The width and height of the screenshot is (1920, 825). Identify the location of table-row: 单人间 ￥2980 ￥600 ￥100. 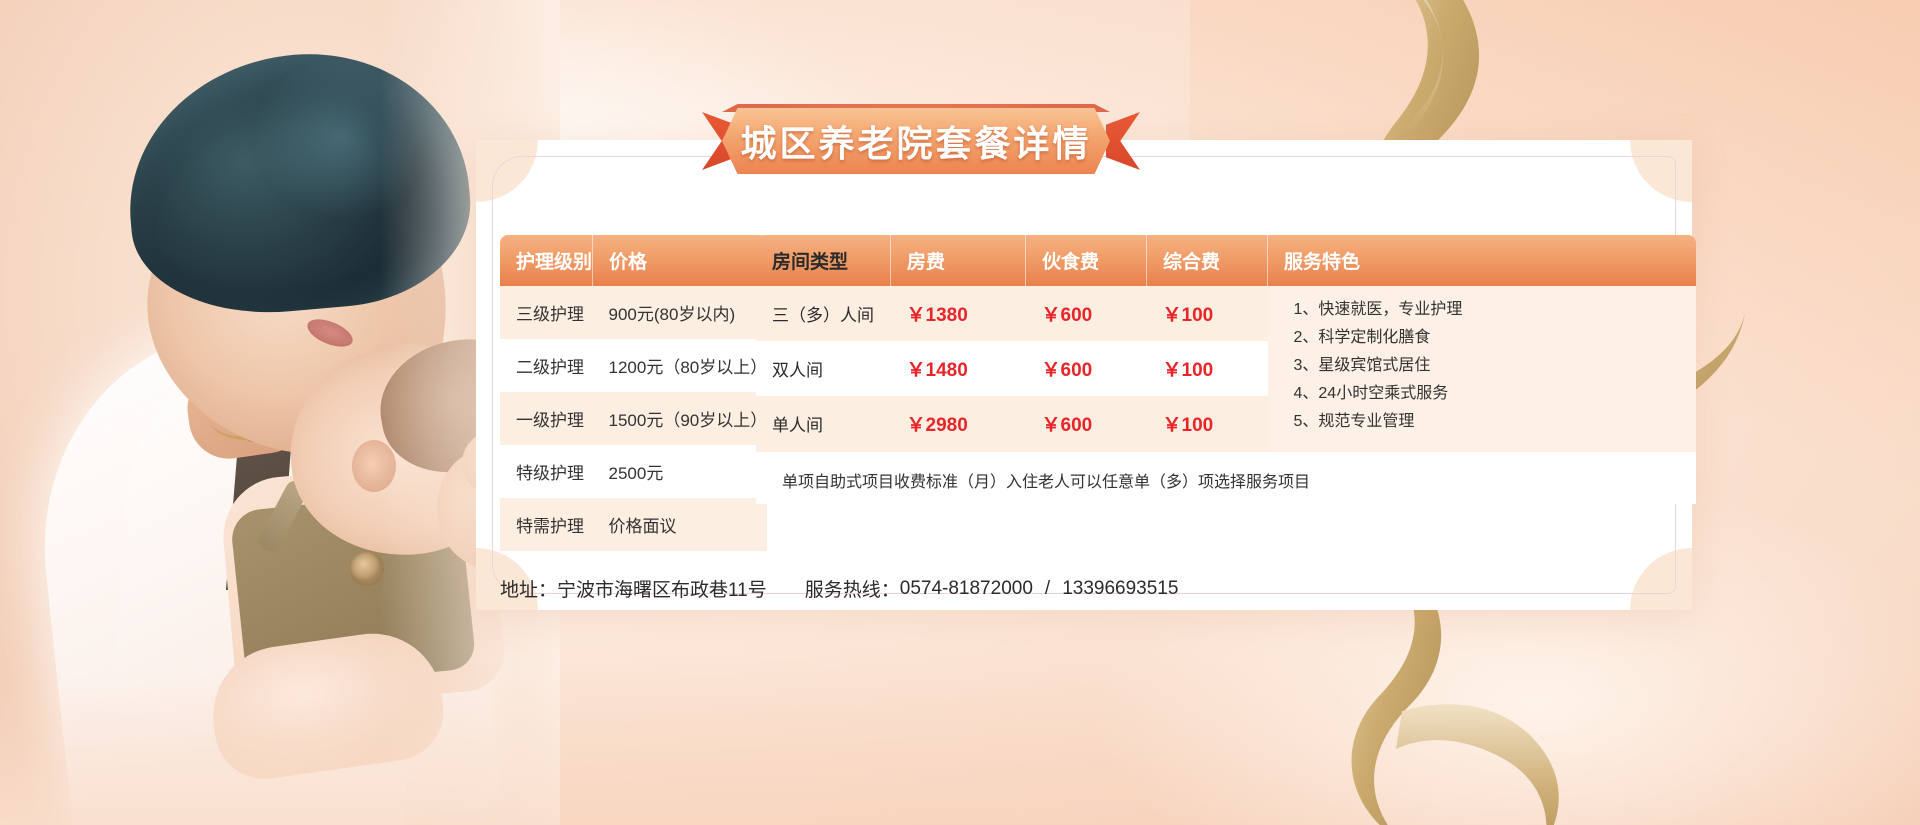
(1226, 424).